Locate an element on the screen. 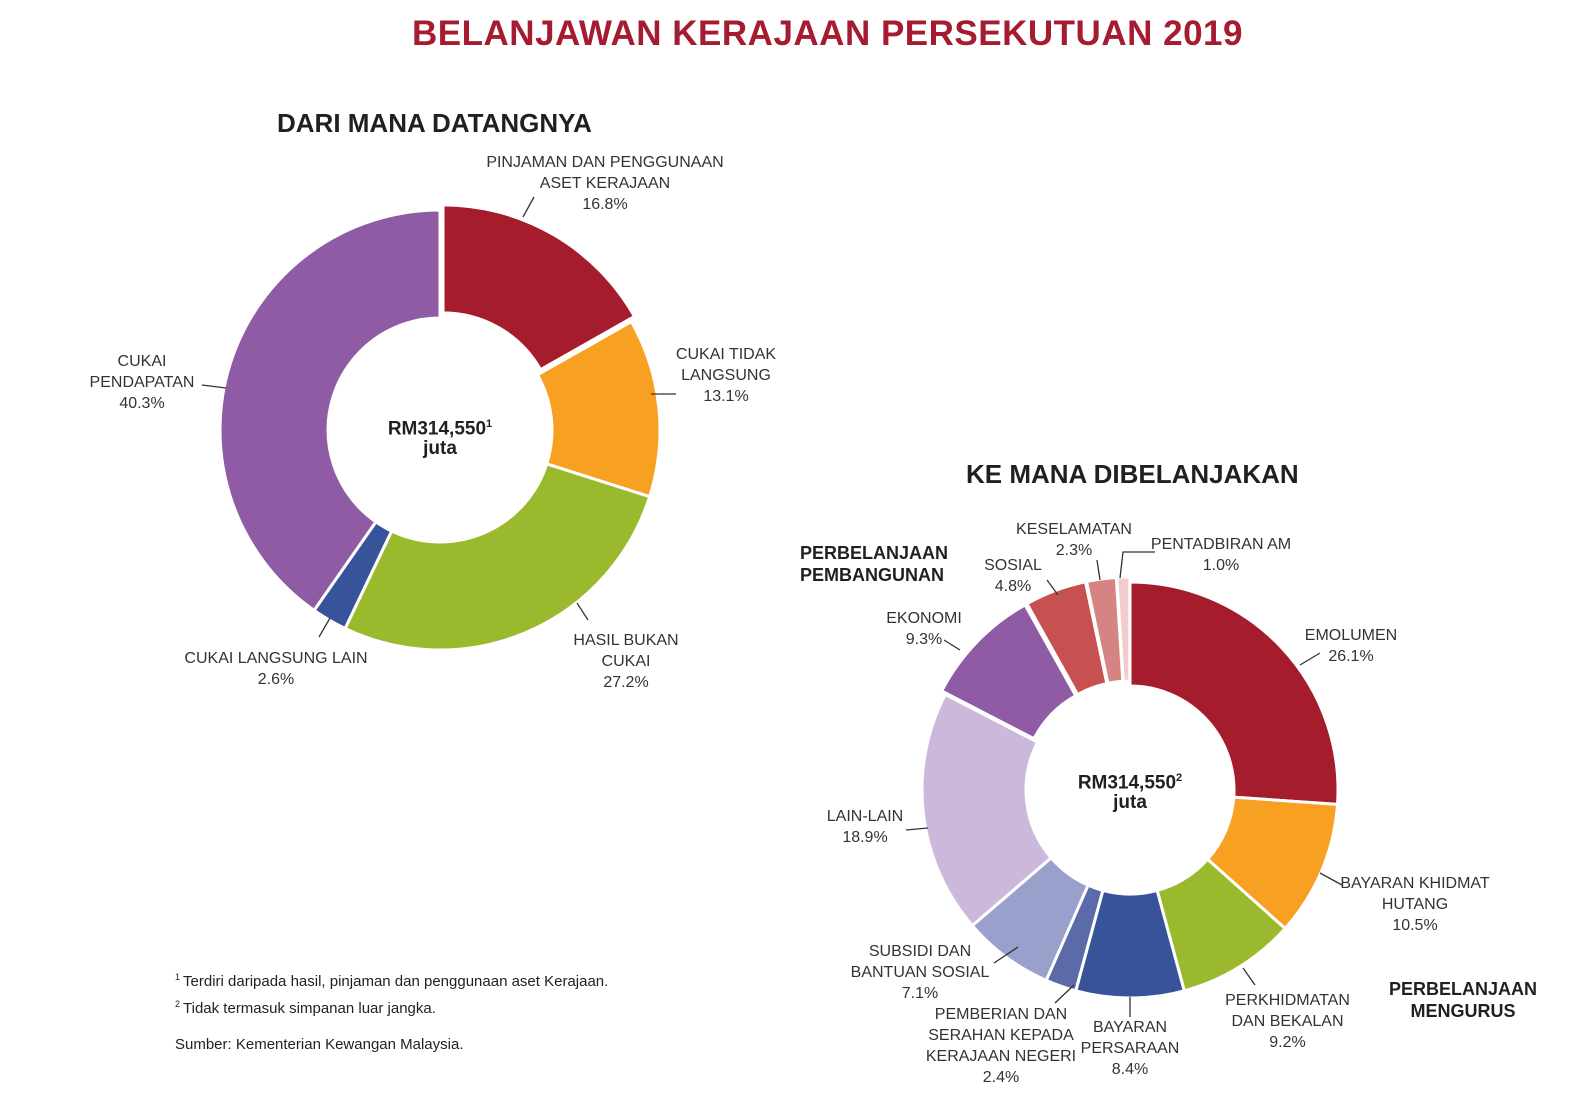  right-donut is located at coordinates (1130, 787).